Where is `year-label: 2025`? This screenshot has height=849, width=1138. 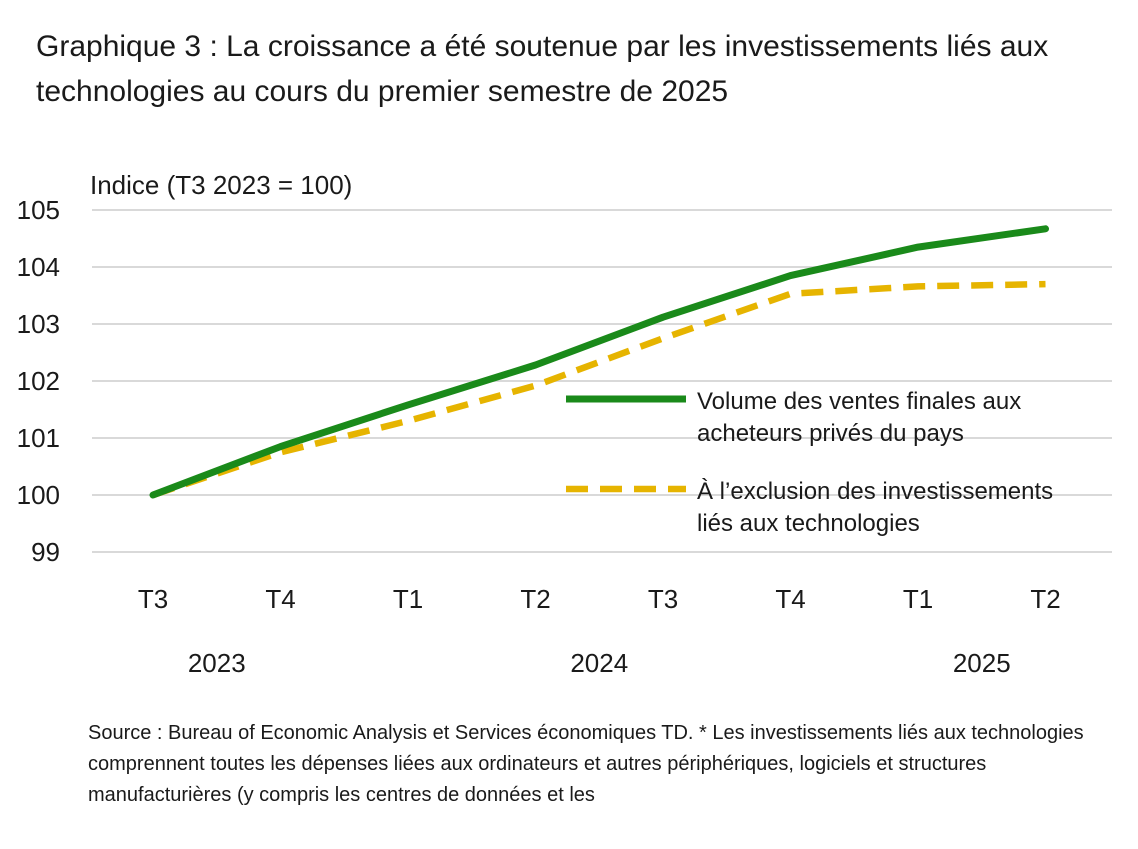 year-label: 2025 is located at coordinates (982, 663).